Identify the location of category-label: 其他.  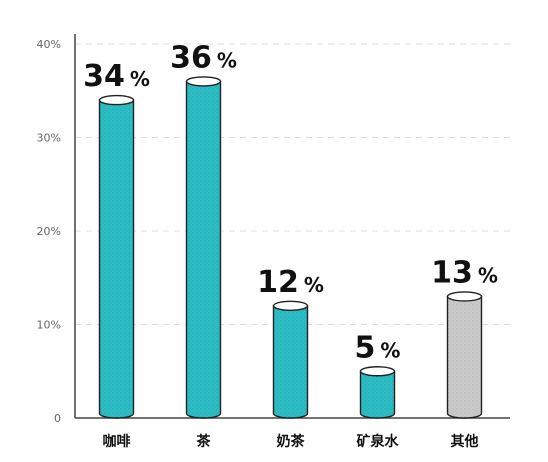
(465, 441).